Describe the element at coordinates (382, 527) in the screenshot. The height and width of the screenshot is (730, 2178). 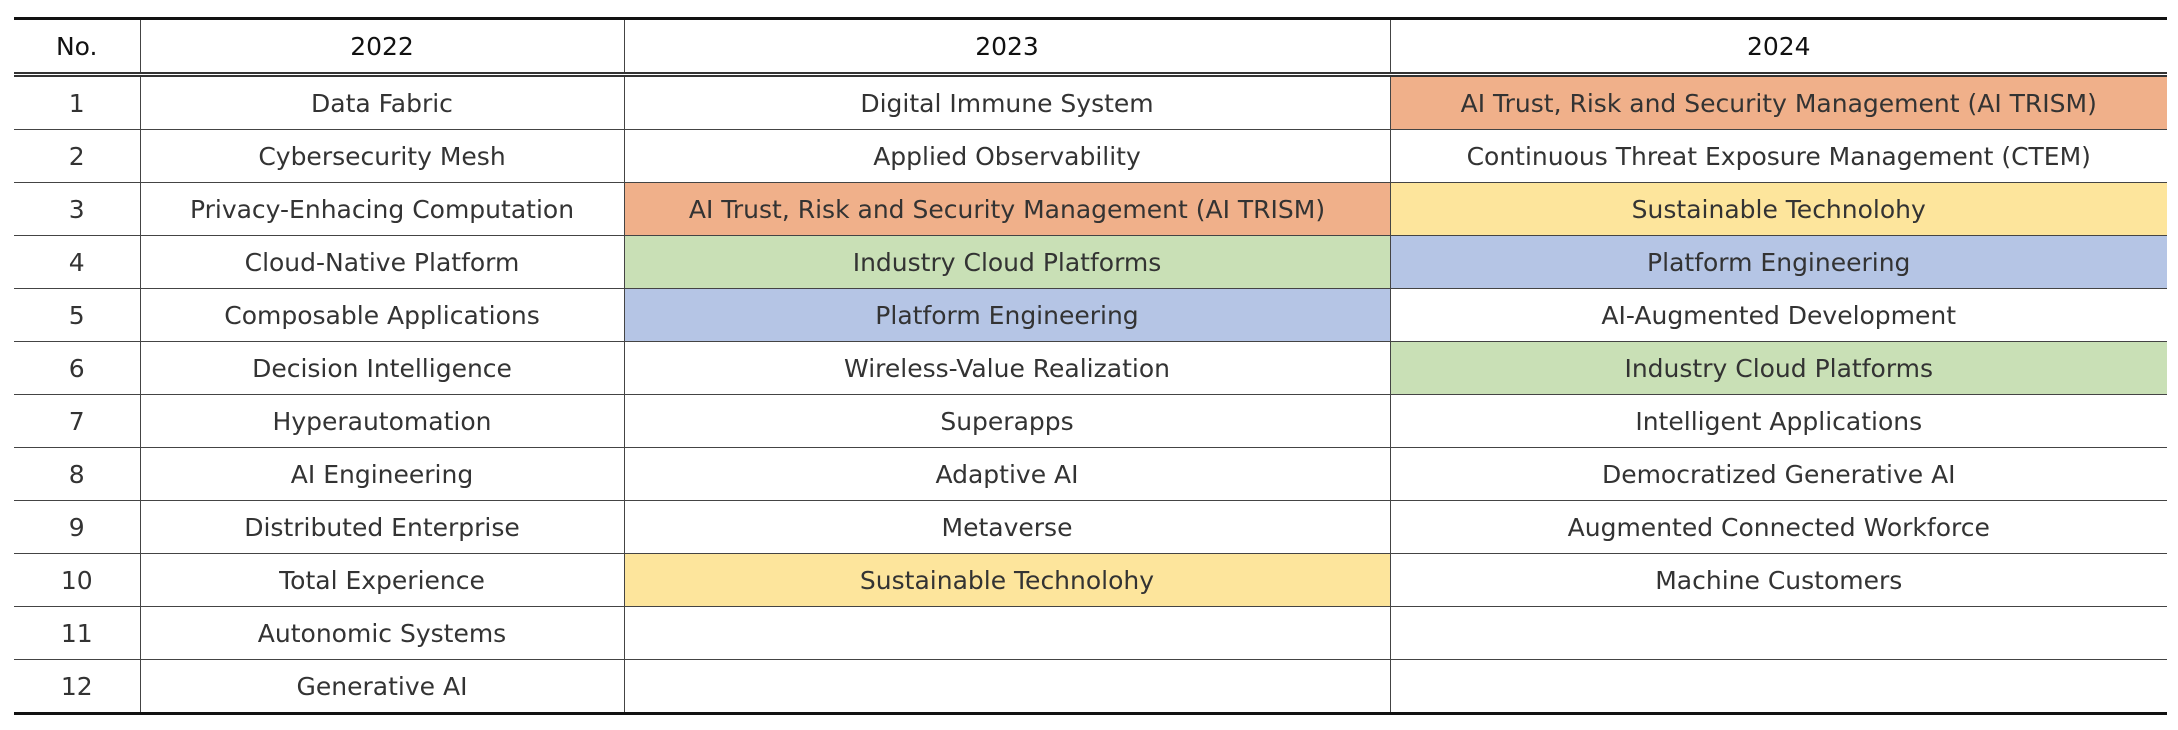
I see `trend-cell: Distributed Enterprise` at that location.